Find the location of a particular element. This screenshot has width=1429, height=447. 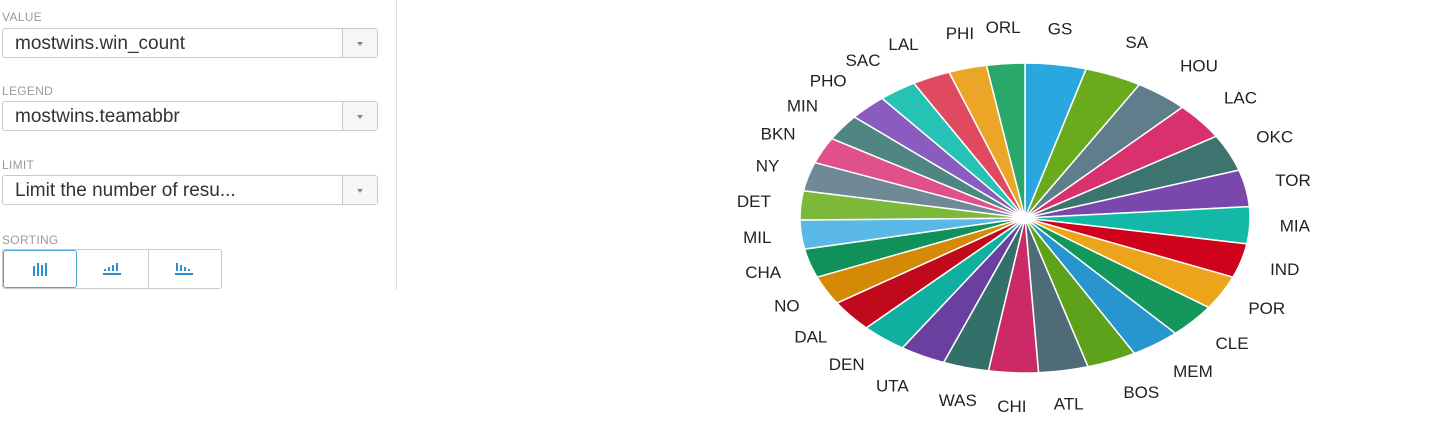

sort-desc-button is located at coordinates (185, 269).